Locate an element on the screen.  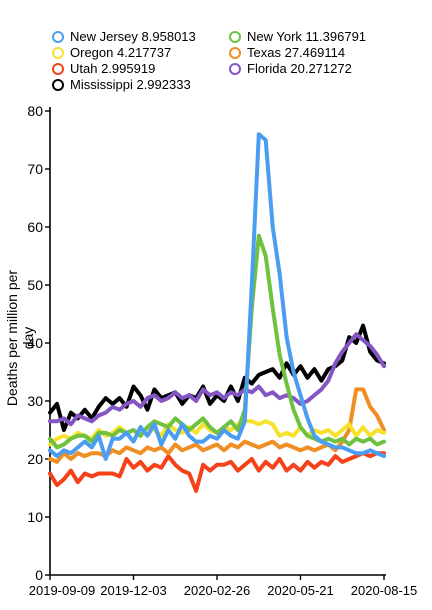
x-tick-label: 2020-08-15 is located at coordinates (384, 590).